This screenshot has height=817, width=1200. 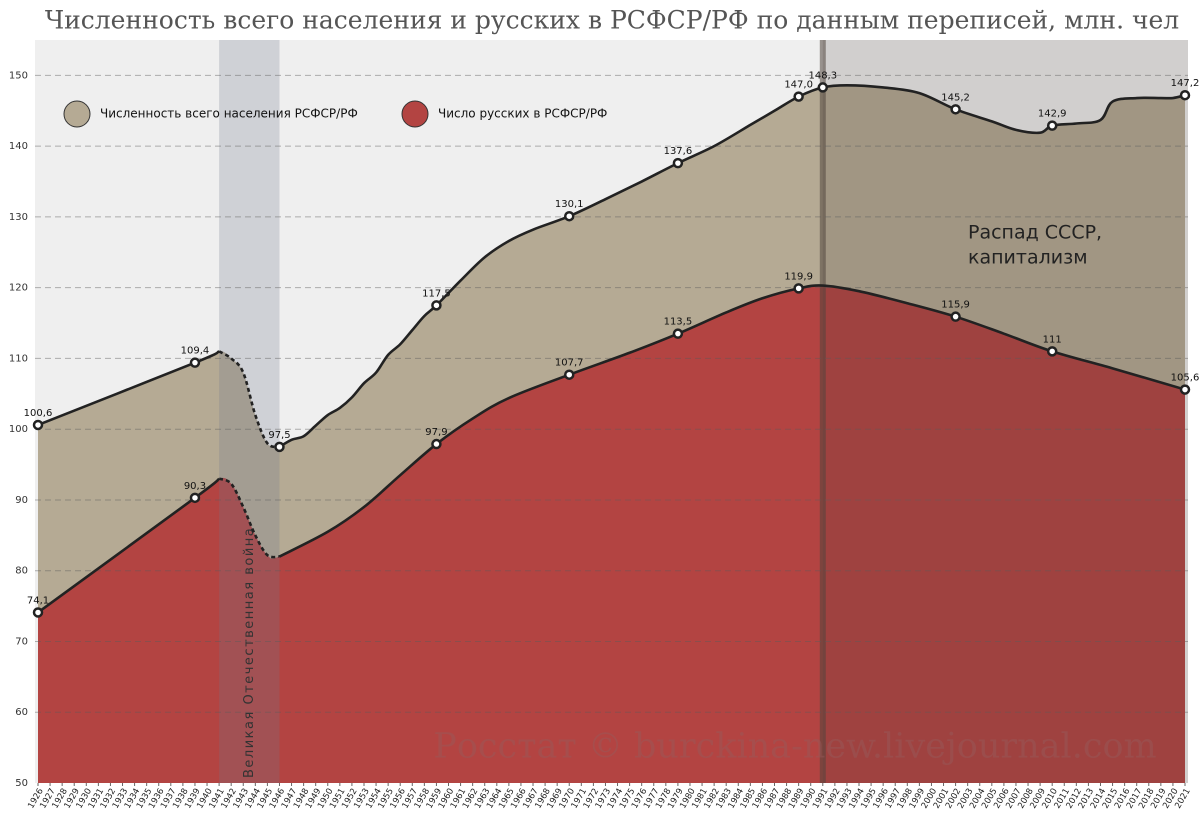 What do you see at coordinates (18, 146) in the screenshot?
I see `y-tick-label: 140` at bounding box center [18, 146].